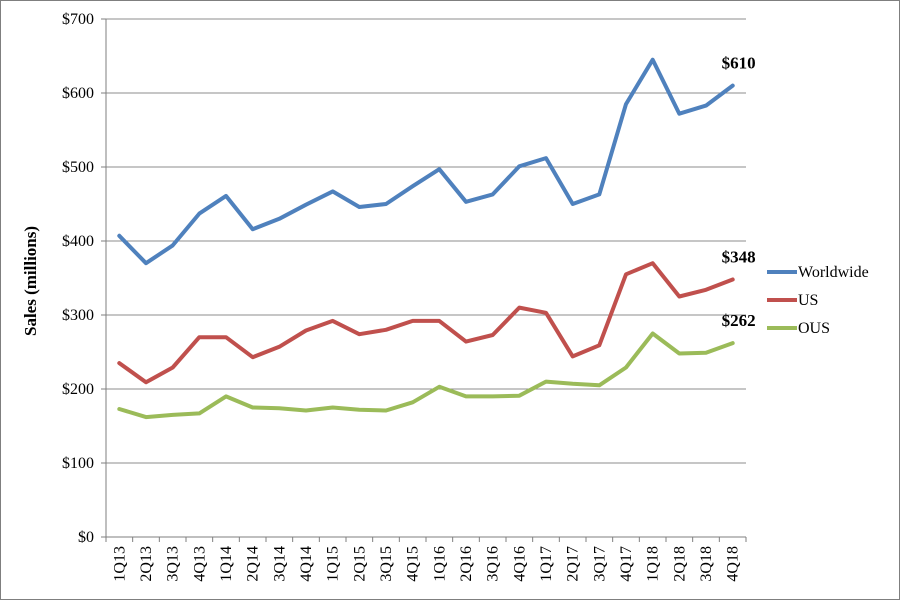 The width and height of the screenshot is (900, 600). I want to click on legend-label-us: US, so click(808, 300).